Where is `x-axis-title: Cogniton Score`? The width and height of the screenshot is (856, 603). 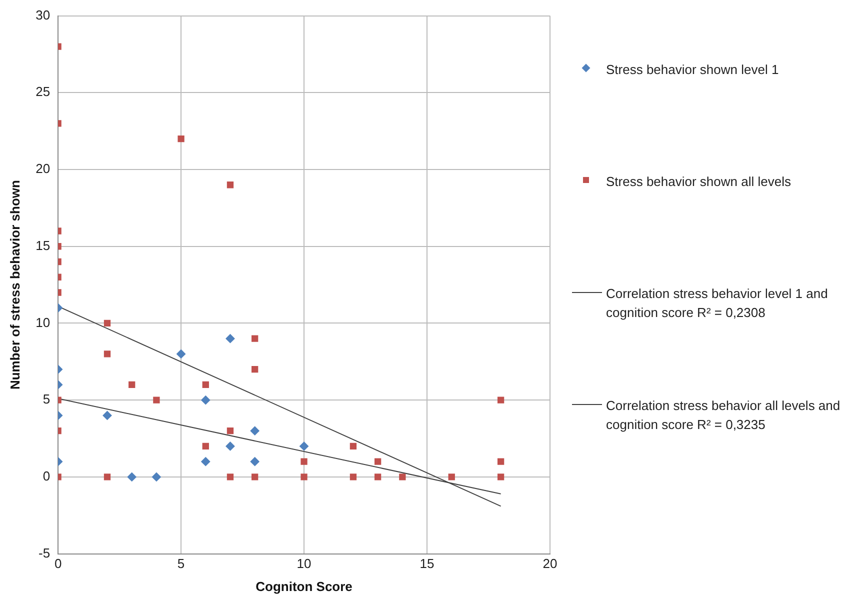
x-axis-title: Cogniton Score is located at coordinates (304, 586).